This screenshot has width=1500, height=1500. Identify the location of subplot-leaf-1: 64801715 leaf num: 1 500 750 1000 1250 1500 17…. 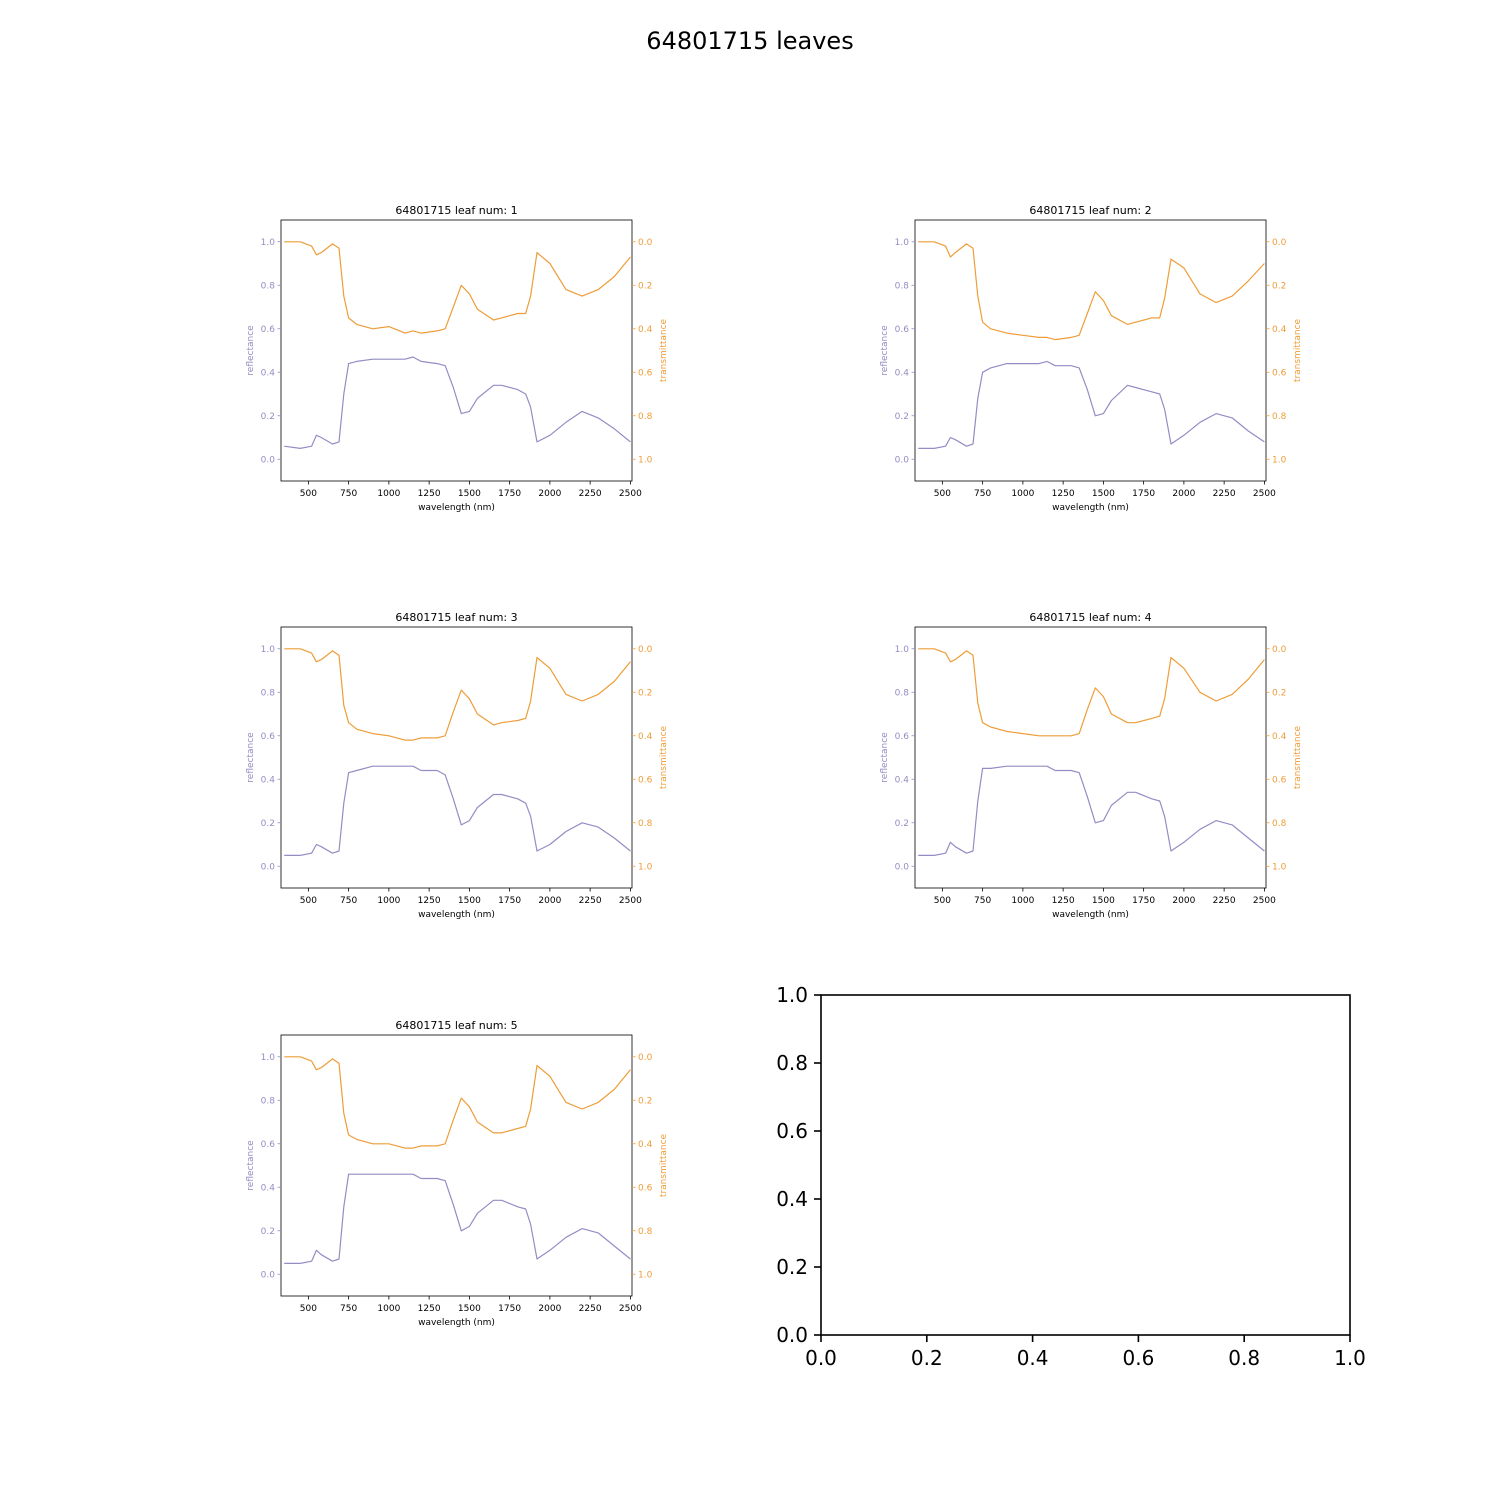
(457, 358).